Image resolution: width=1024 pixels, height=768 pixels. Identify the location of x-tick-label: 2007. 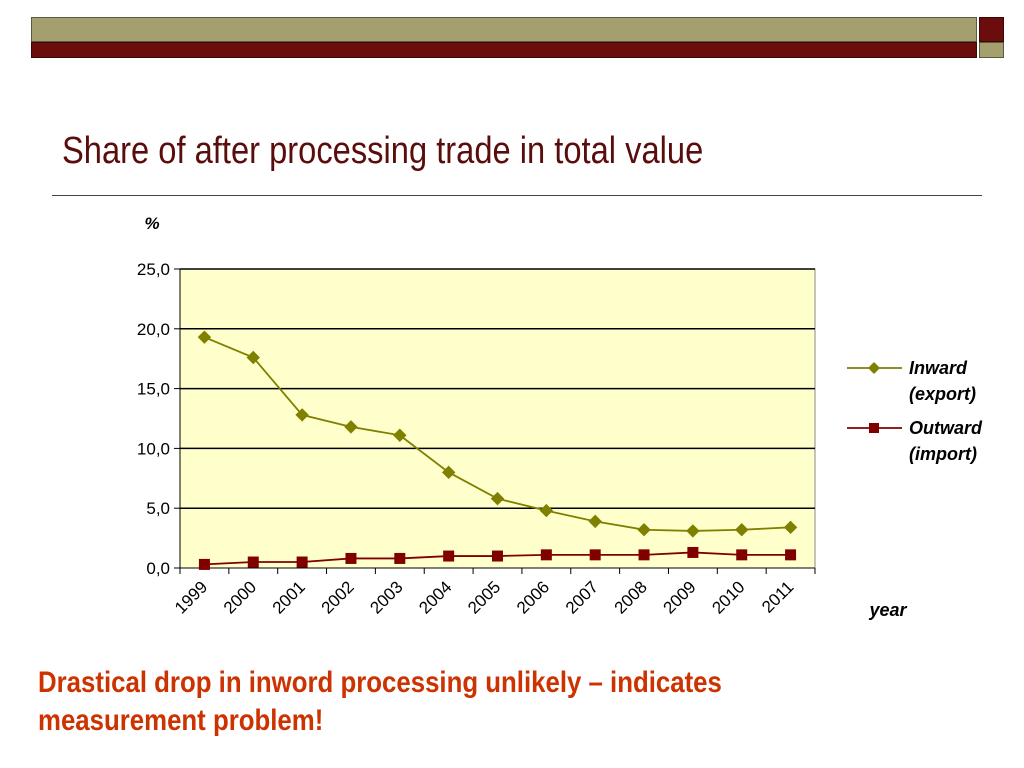
(582, 597).